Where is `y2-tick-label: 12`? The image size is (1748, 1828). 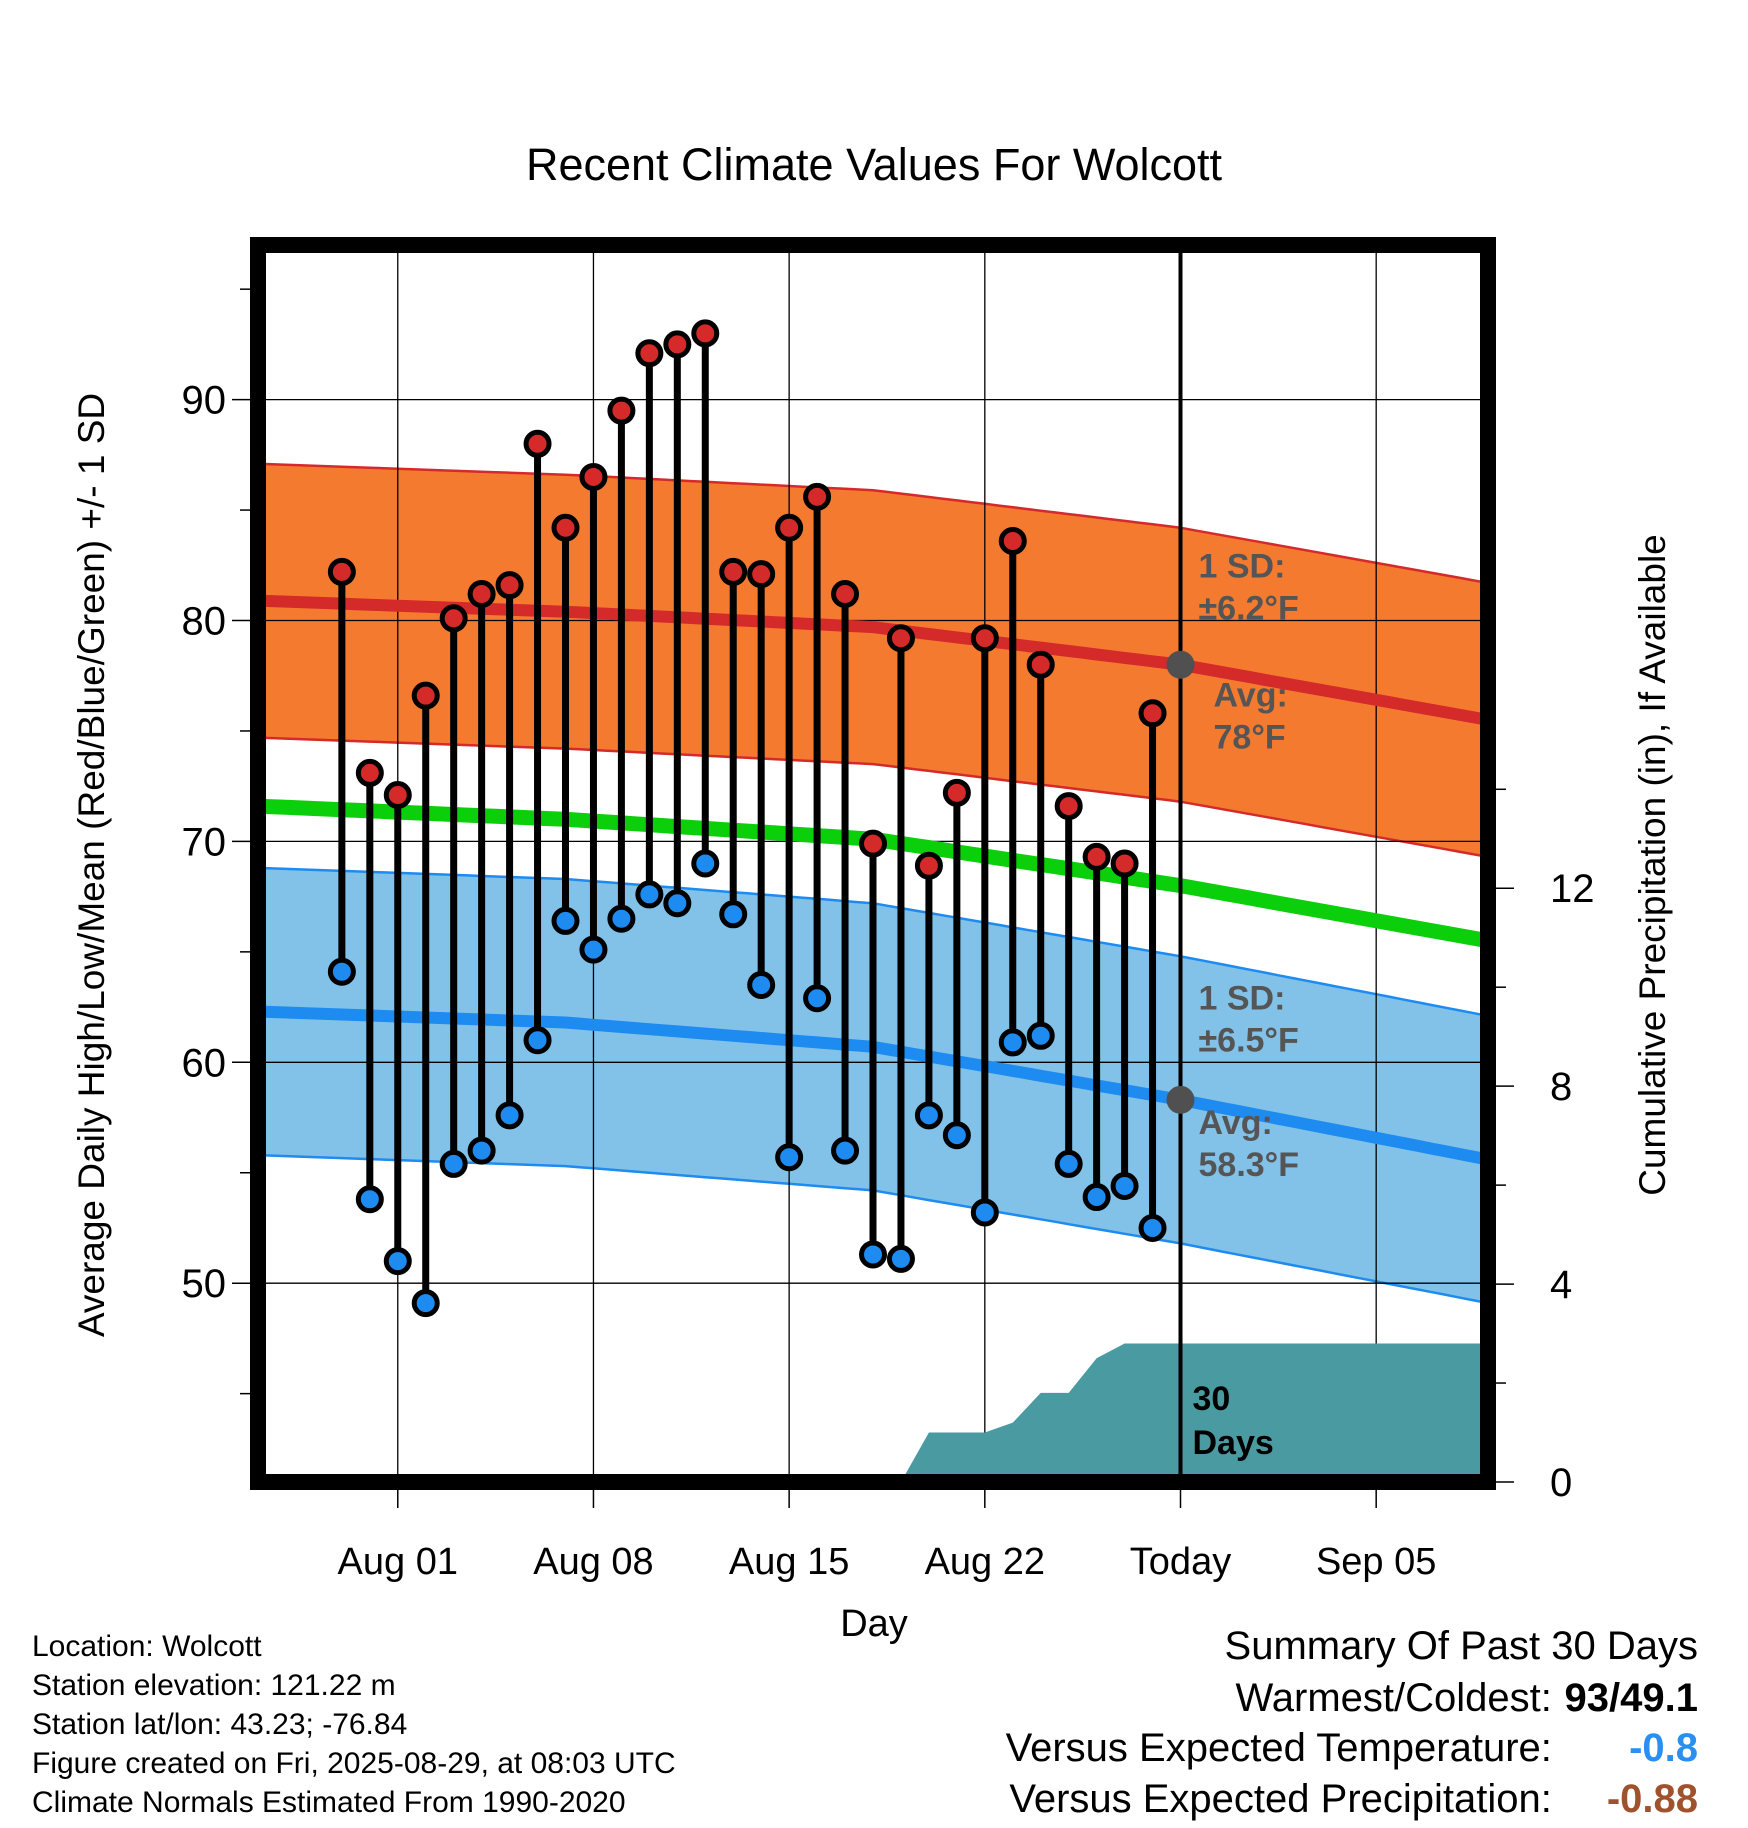 y2-tick-label: 12 is located at coordinates (1572, 889).